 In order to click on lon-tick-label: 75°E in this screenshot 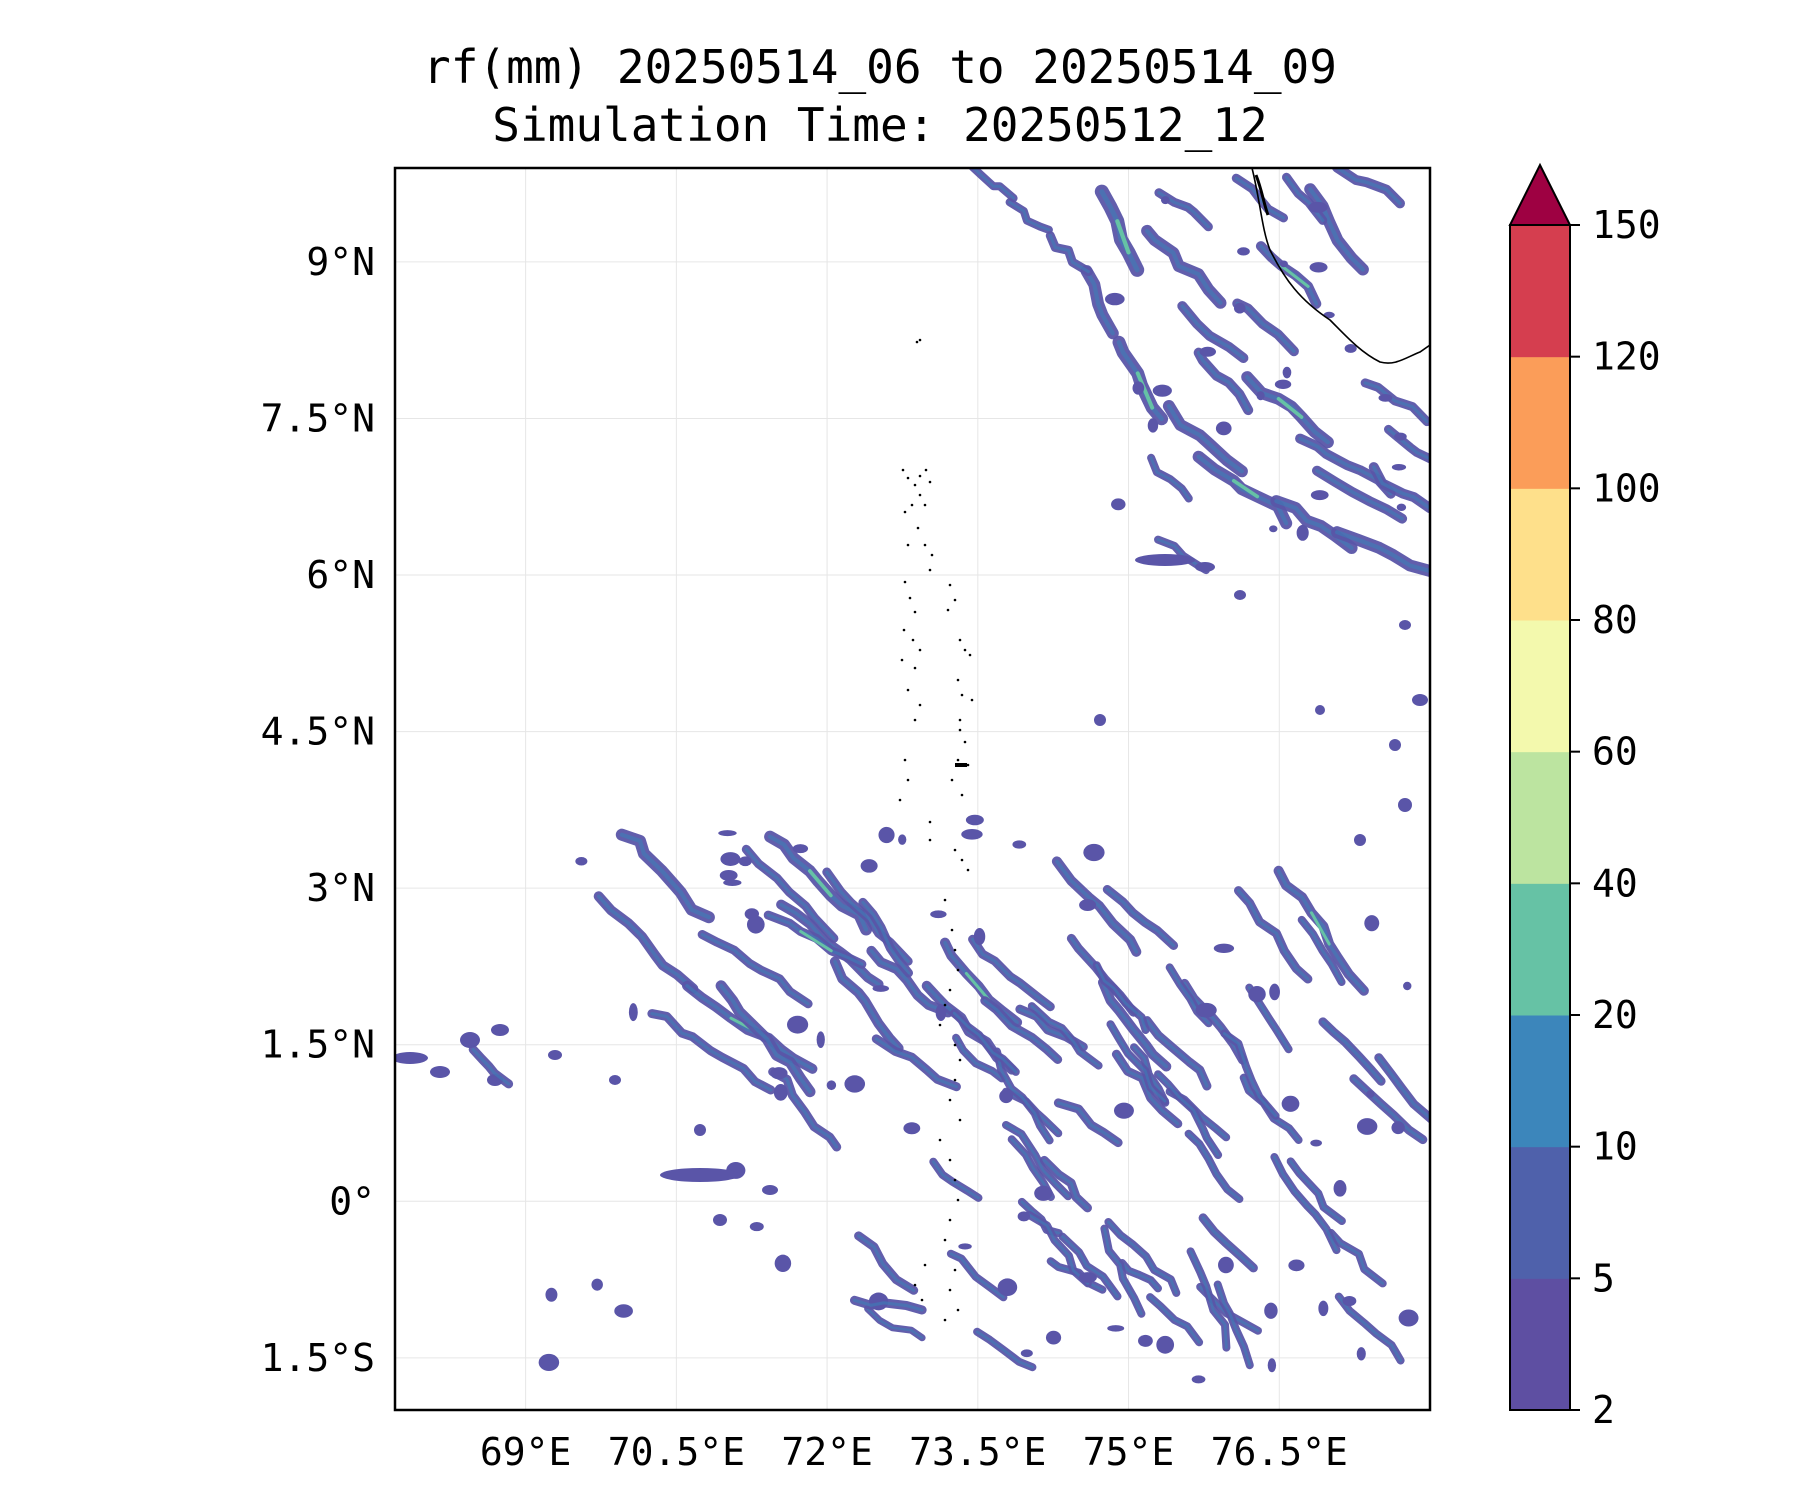, I will do `click(1129, 1452)`.